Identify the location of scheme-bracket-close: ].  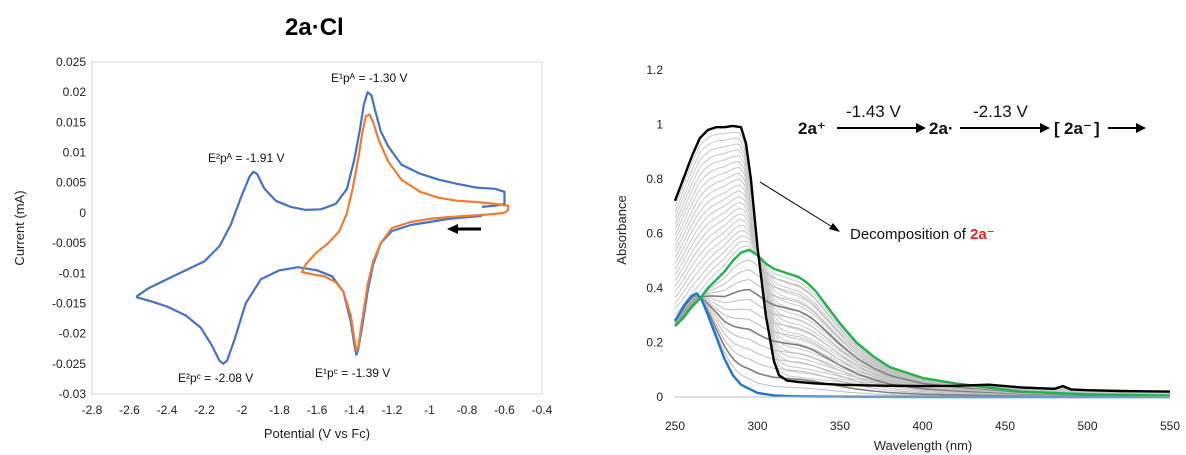
(1097, 128).